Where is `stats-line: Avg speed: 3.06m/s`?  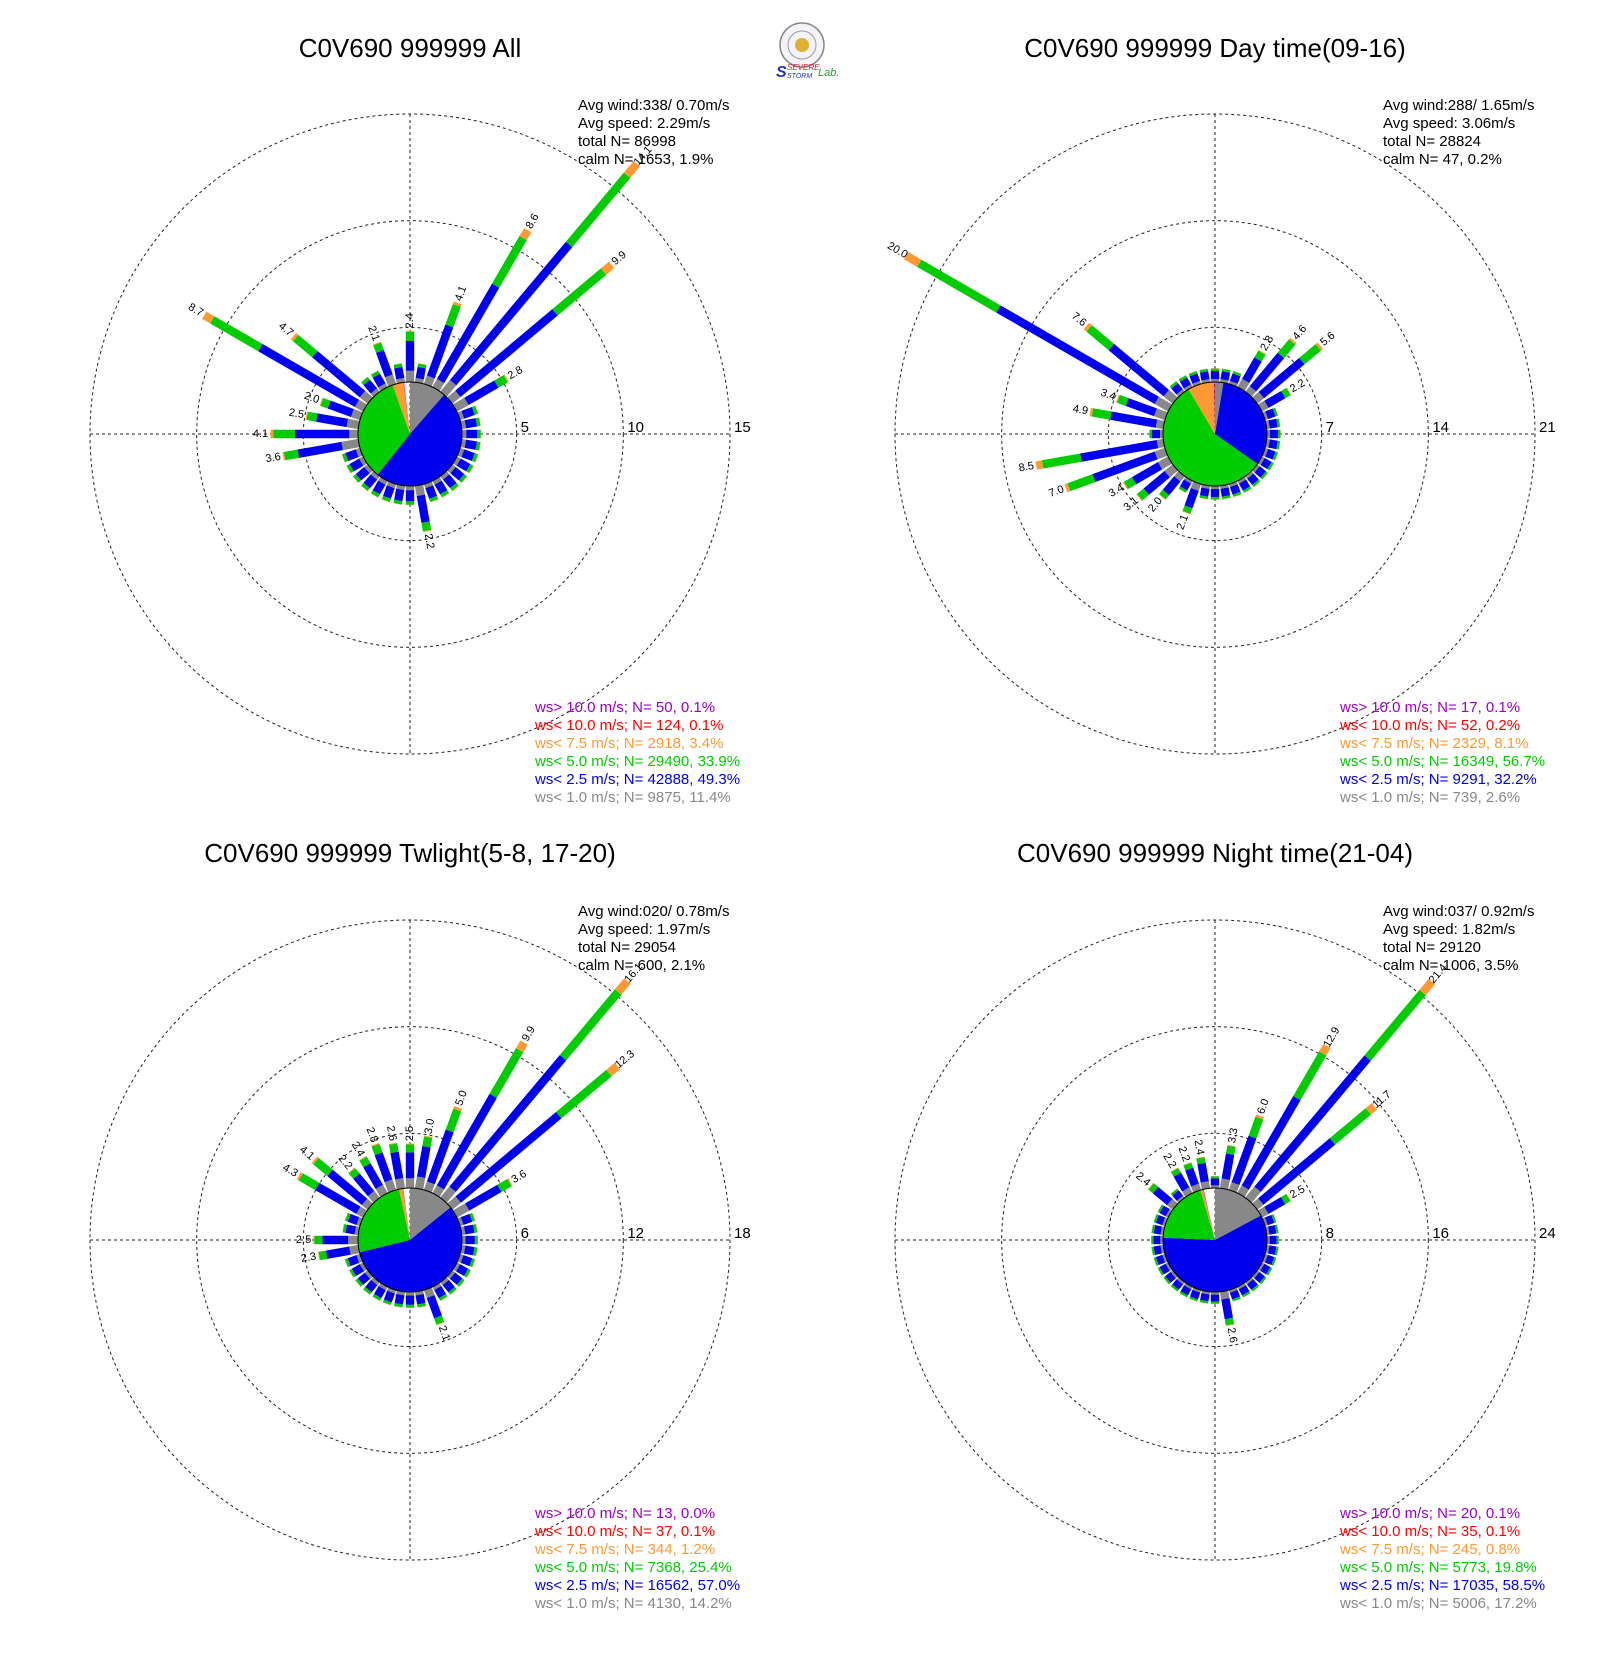 stats-line: Avg speed: 3.06m/s is located at coordinates (1449, 123).